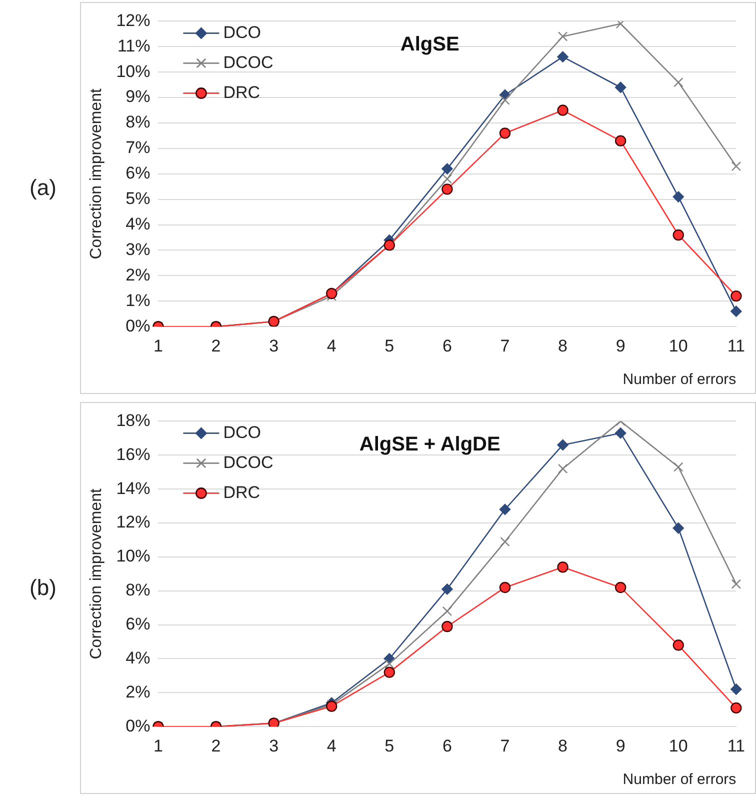 This screenshot has height=796, width=756. Describe the element at coordinates (138, 96) in the screenshot. I see `y-tick-label: 9%` at that location.